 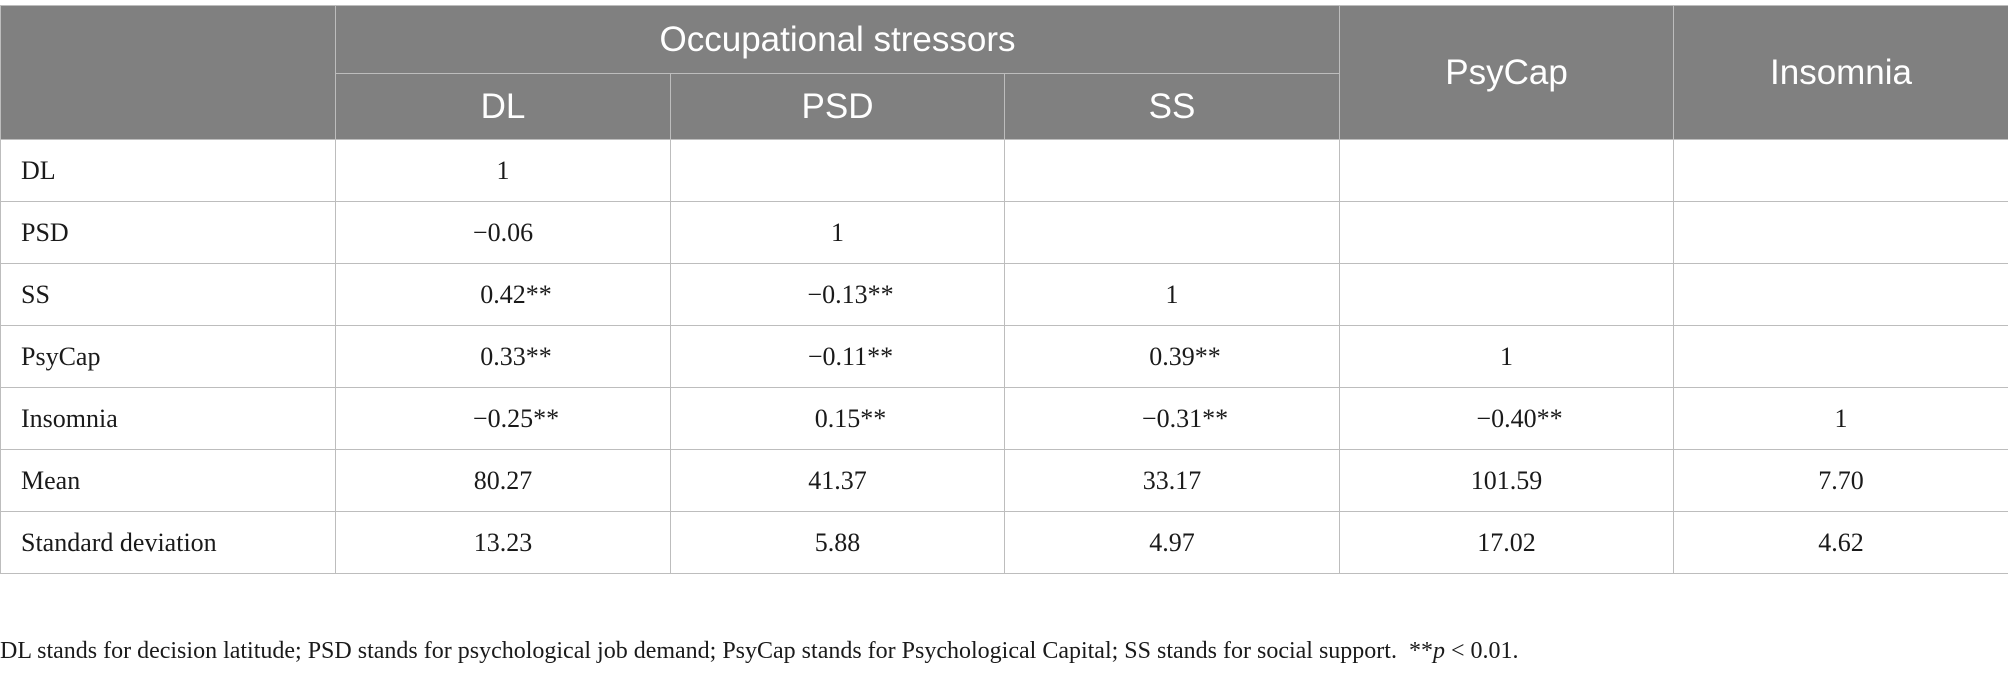 I want to click on row-label: Standard deviation, so click(x=168, y=542).